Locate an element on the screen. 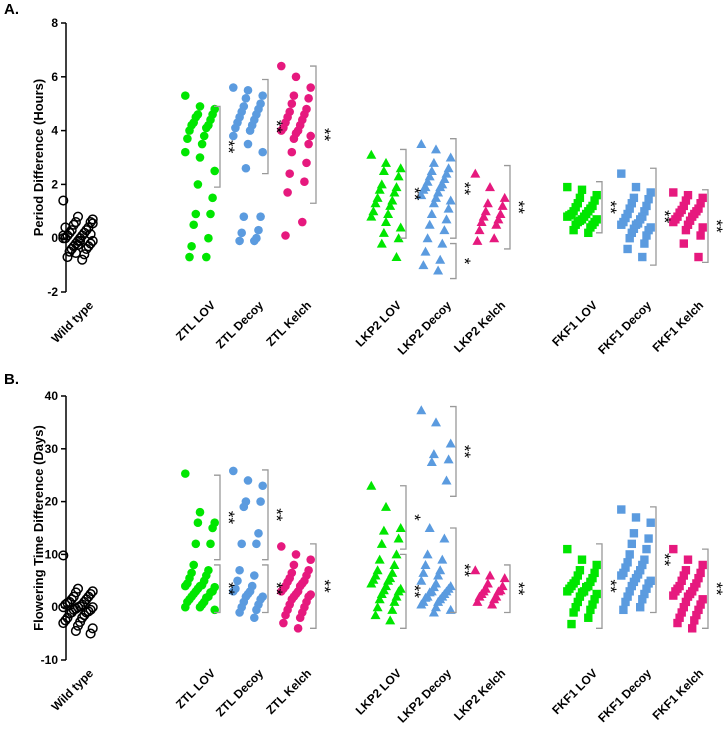 The width and height of the screenshot is (723, 737). x-tick-label: ZTL LOV is located at coordinates (195, 688).